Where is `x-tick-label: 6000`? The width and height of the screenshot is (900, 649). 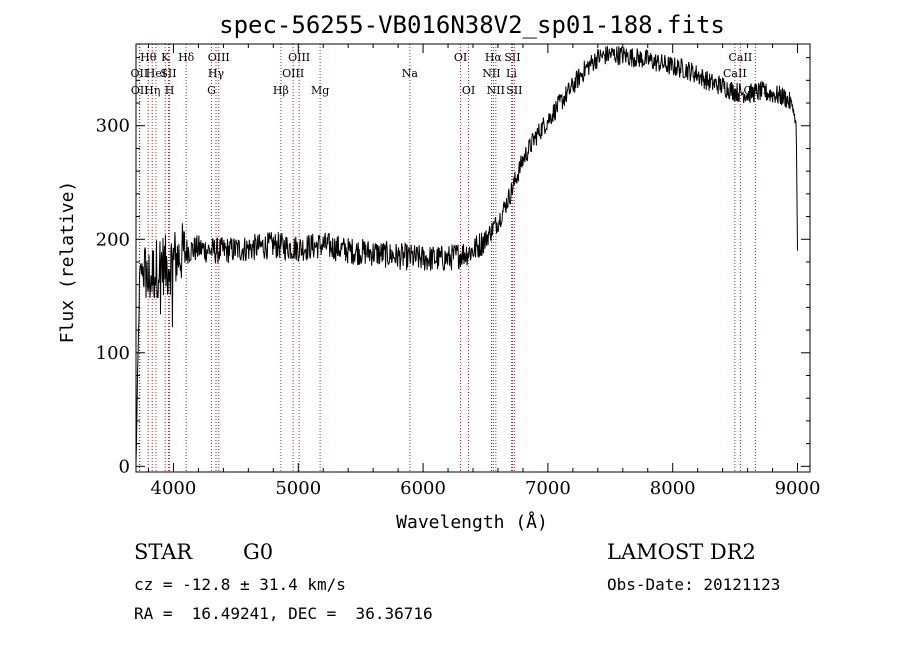
x-tick-label: 6000 is located at coordinates (423, 488).